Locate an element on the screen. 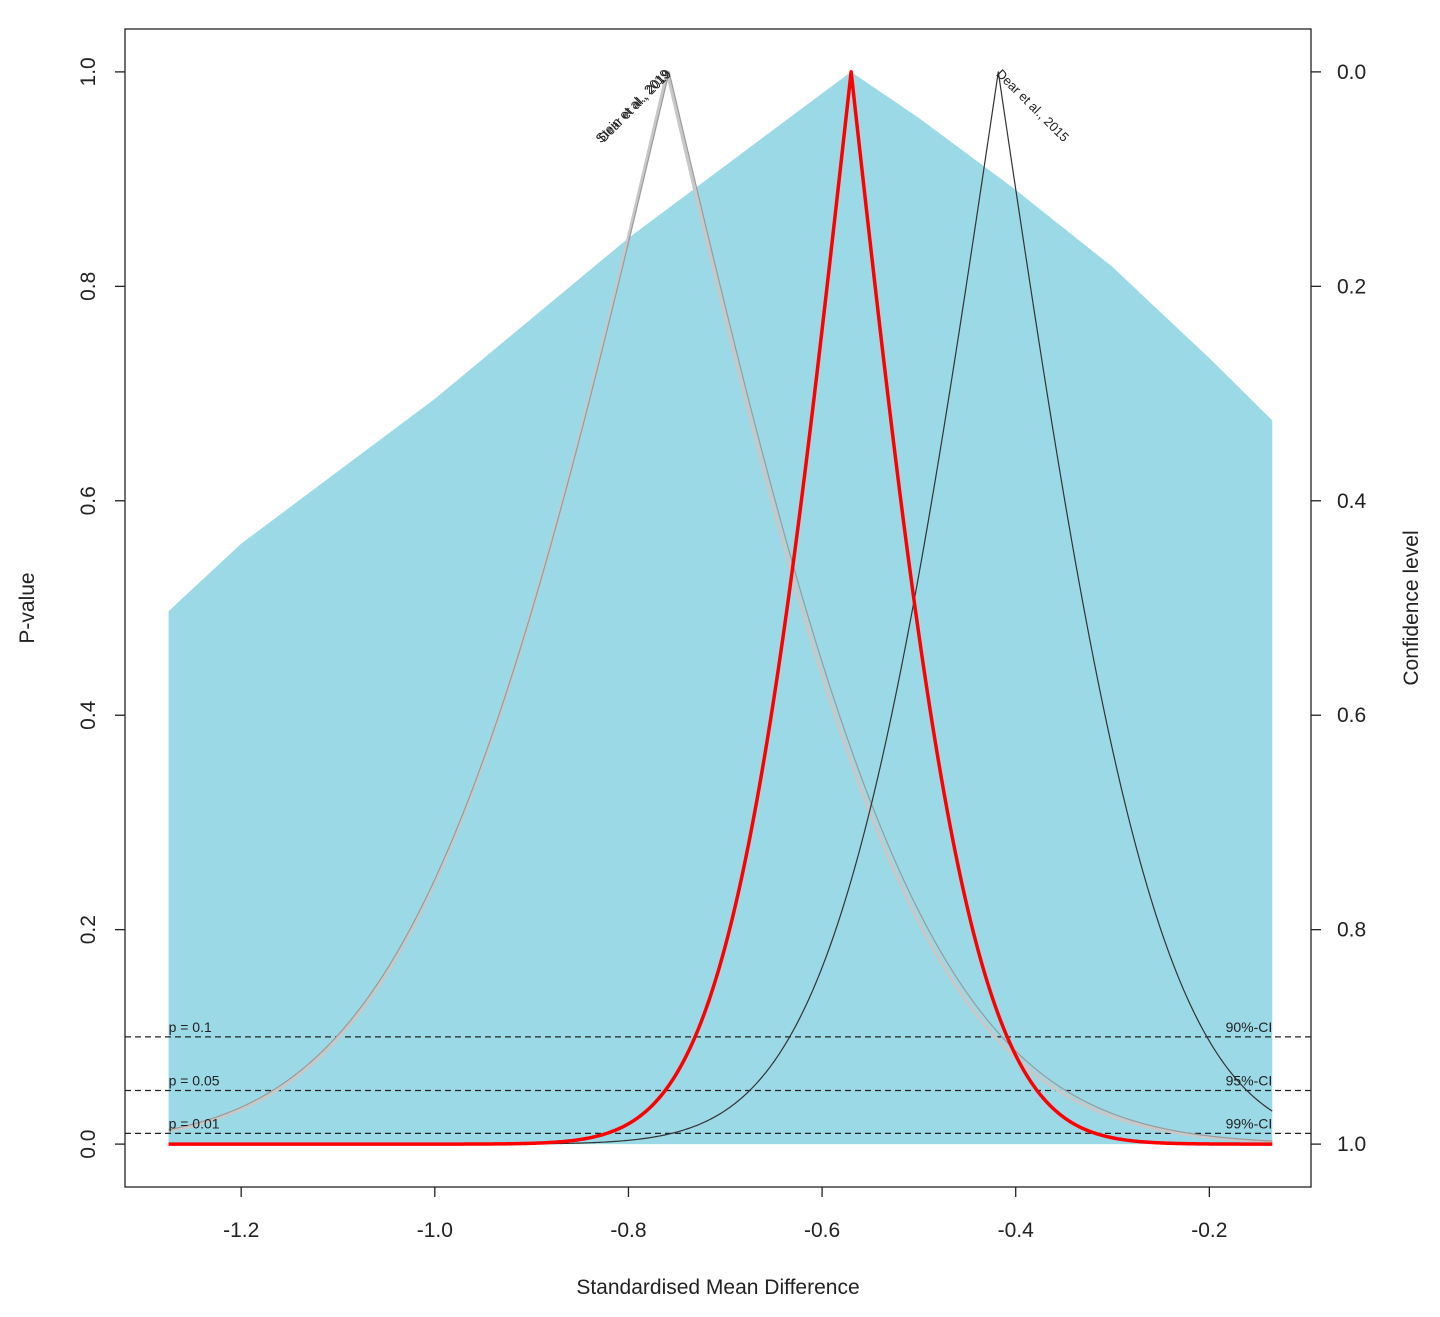 This screenshot has height=1317, width=1440. y-tick-label-3: 0.6 is located at coordinates (88, 500).